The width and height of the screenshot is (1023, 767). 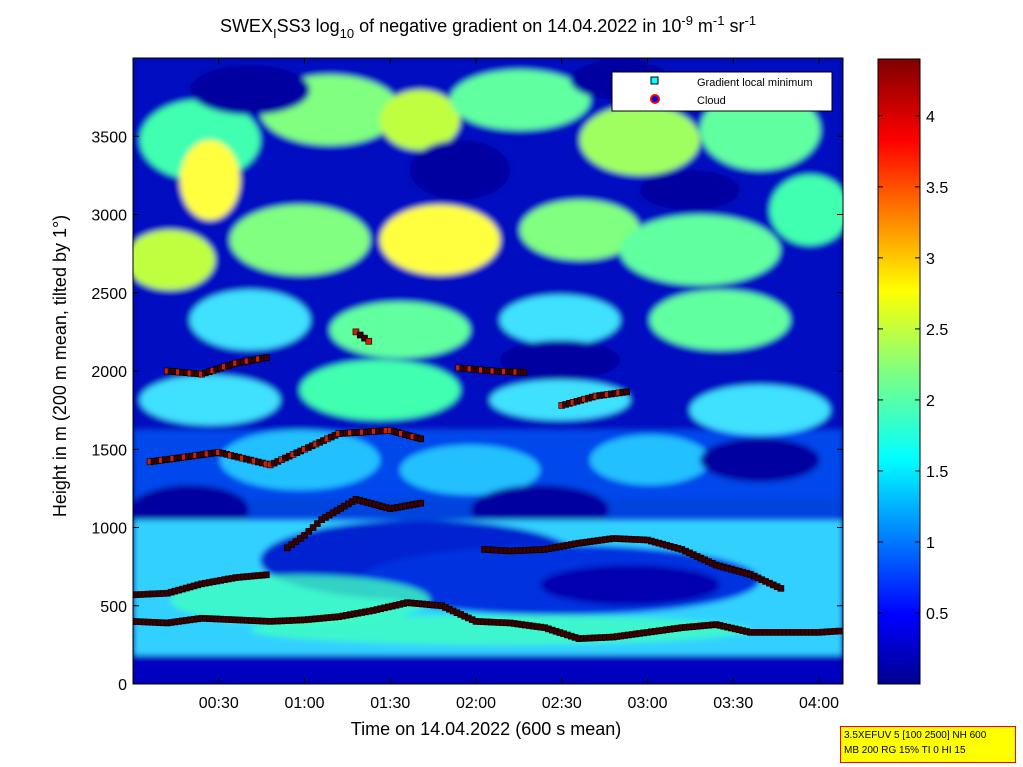 I want to click on y-tick-label: 1500, so click(x=109, y=450).